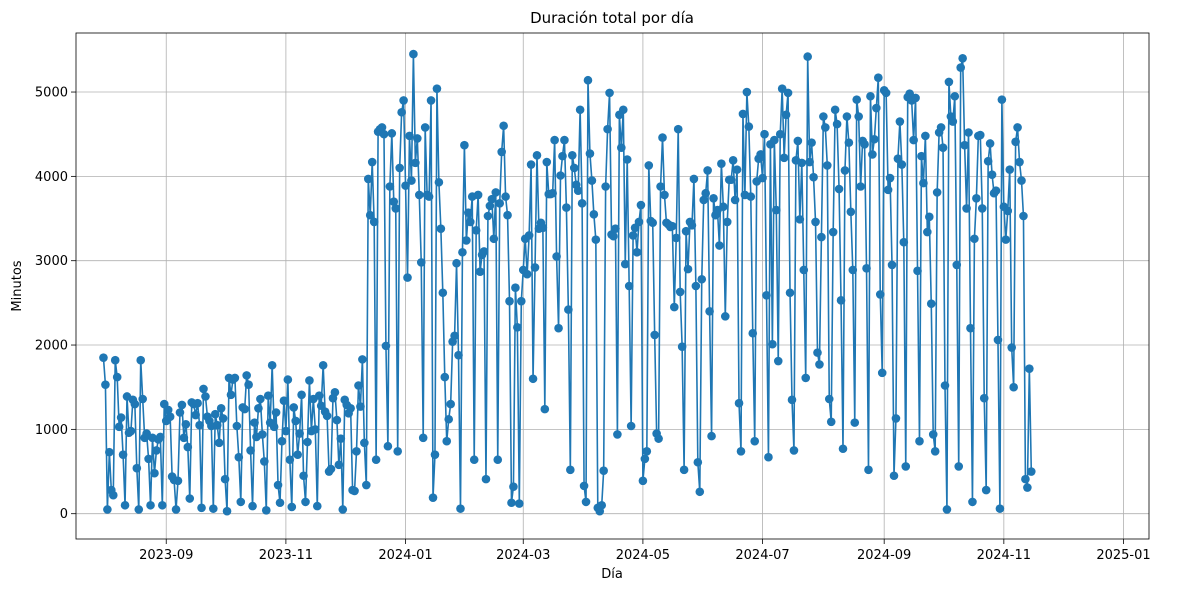 The image size is (1189, 590). I want to click on y-axis-ticks: 0 1000 2000 3000 4000 5000, so click(55, 304).